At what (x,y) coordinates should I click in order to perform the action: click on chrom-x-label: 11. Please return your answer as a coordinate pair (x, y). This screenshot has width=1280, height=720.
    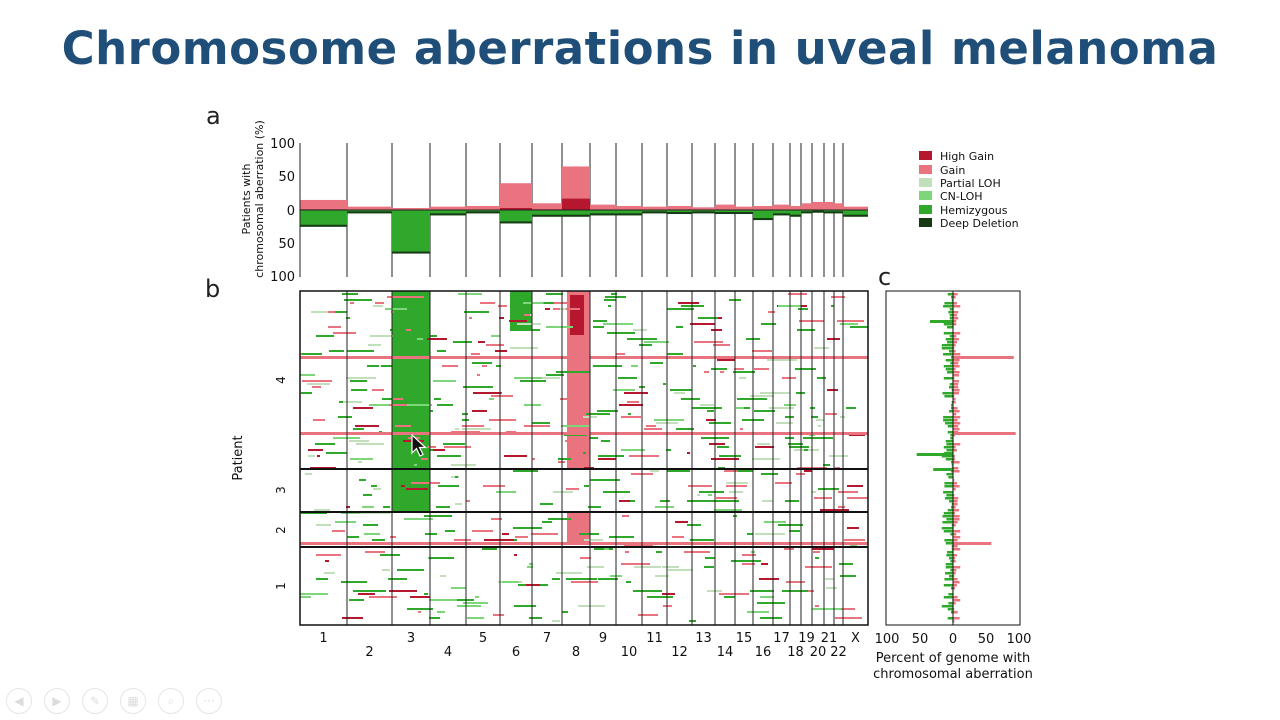
    Looking at the image, I should click on (654, 638).